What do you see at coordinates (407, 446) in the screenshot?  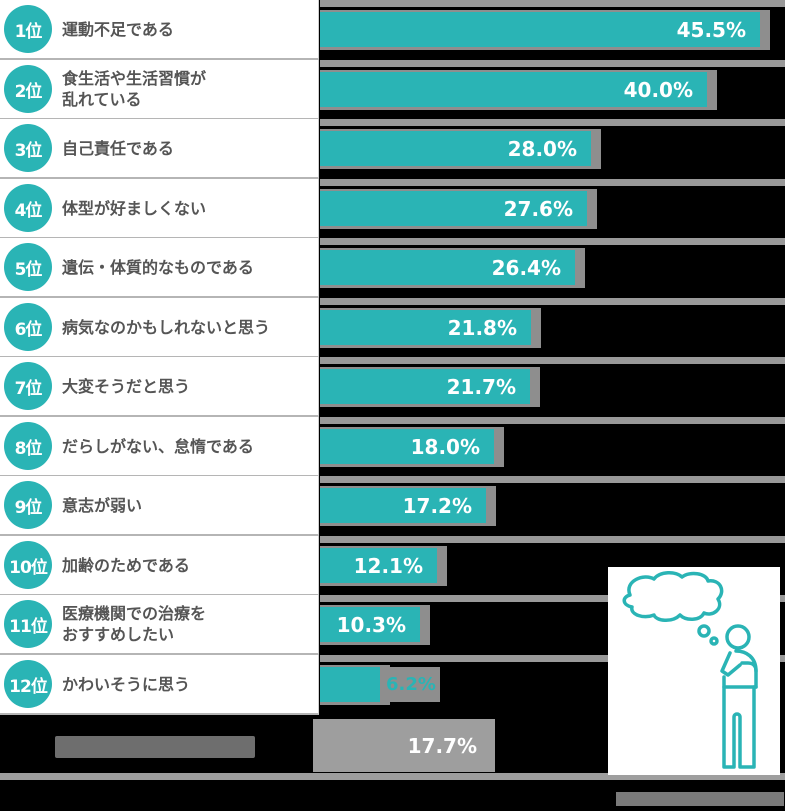 I see `value-bar: 18.0%` at bounding box center [407, 446].